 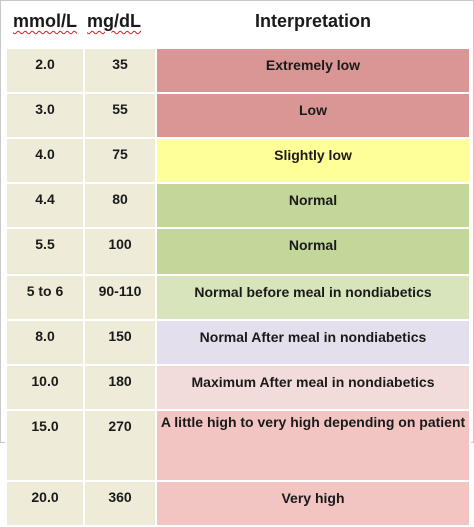 I want to click on cell-mgdl: 55, so click(x=120, y=115).